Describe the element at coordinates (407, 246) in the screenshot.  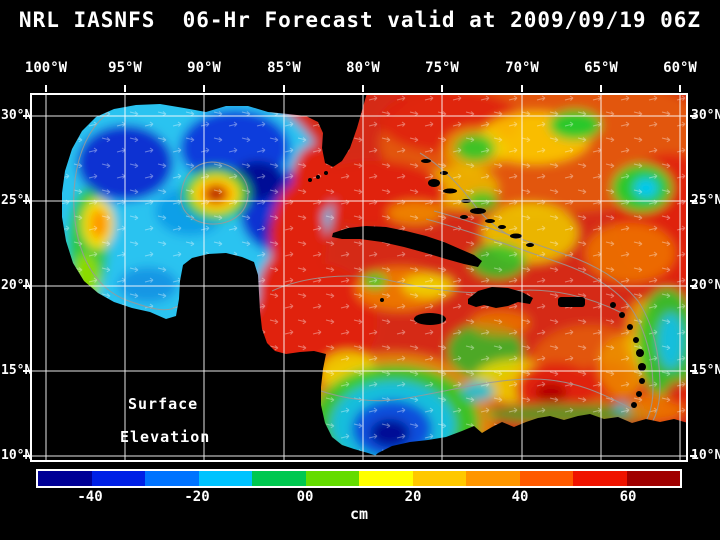
I see `cuba-island` at that location.